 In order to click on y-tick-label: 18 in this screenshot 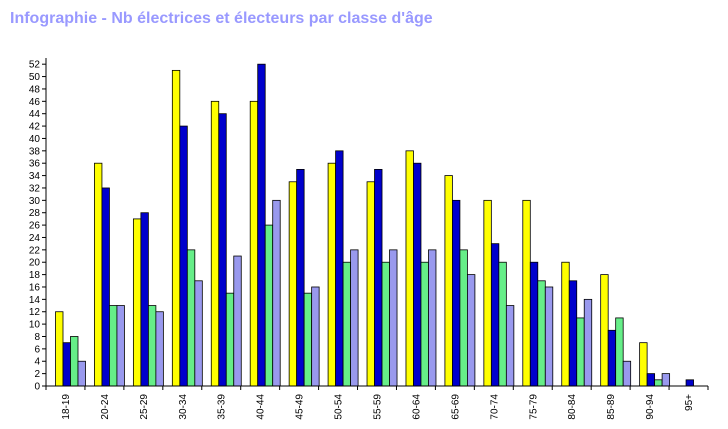, I will do `click(35, 275)`.